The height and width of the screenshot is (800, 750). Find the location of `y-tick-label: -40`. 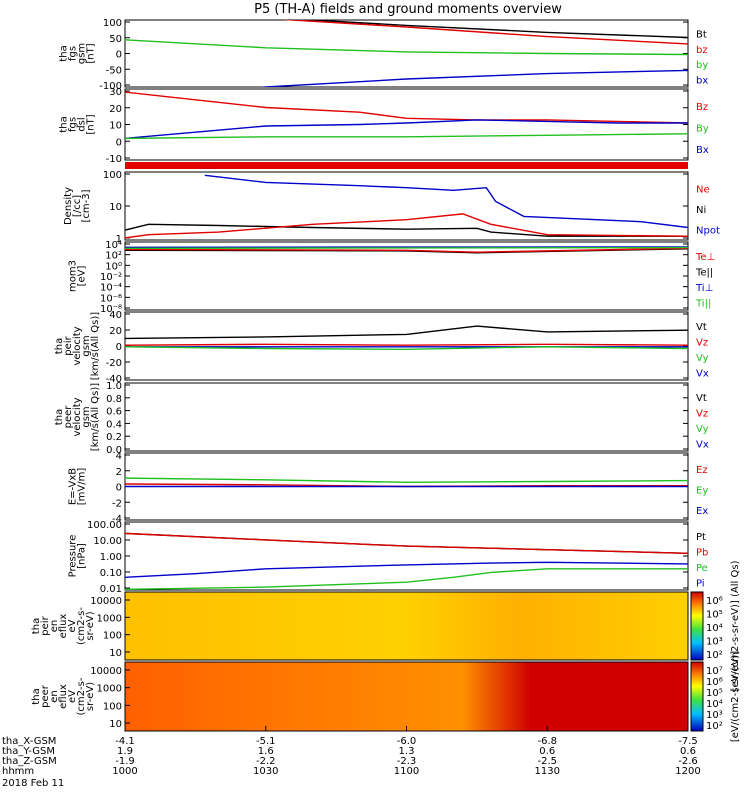

y-tick-label: -40 is located at coordinates (114, 379).